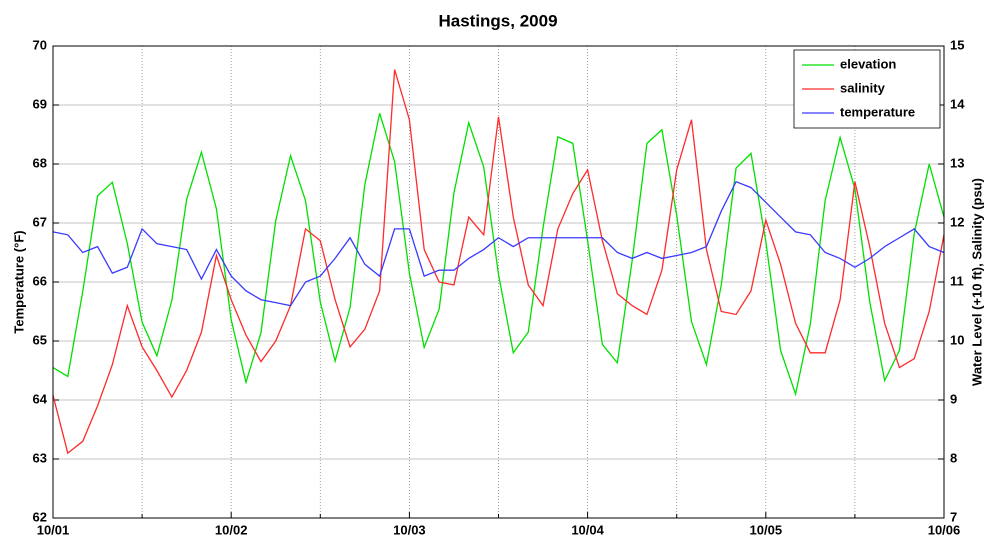 The image size is (990, 540). What do you see at coordinates (497, 20) in the screenshot?
I see `chart-title: Hastings, 2009` at bounding box center [497, 20].